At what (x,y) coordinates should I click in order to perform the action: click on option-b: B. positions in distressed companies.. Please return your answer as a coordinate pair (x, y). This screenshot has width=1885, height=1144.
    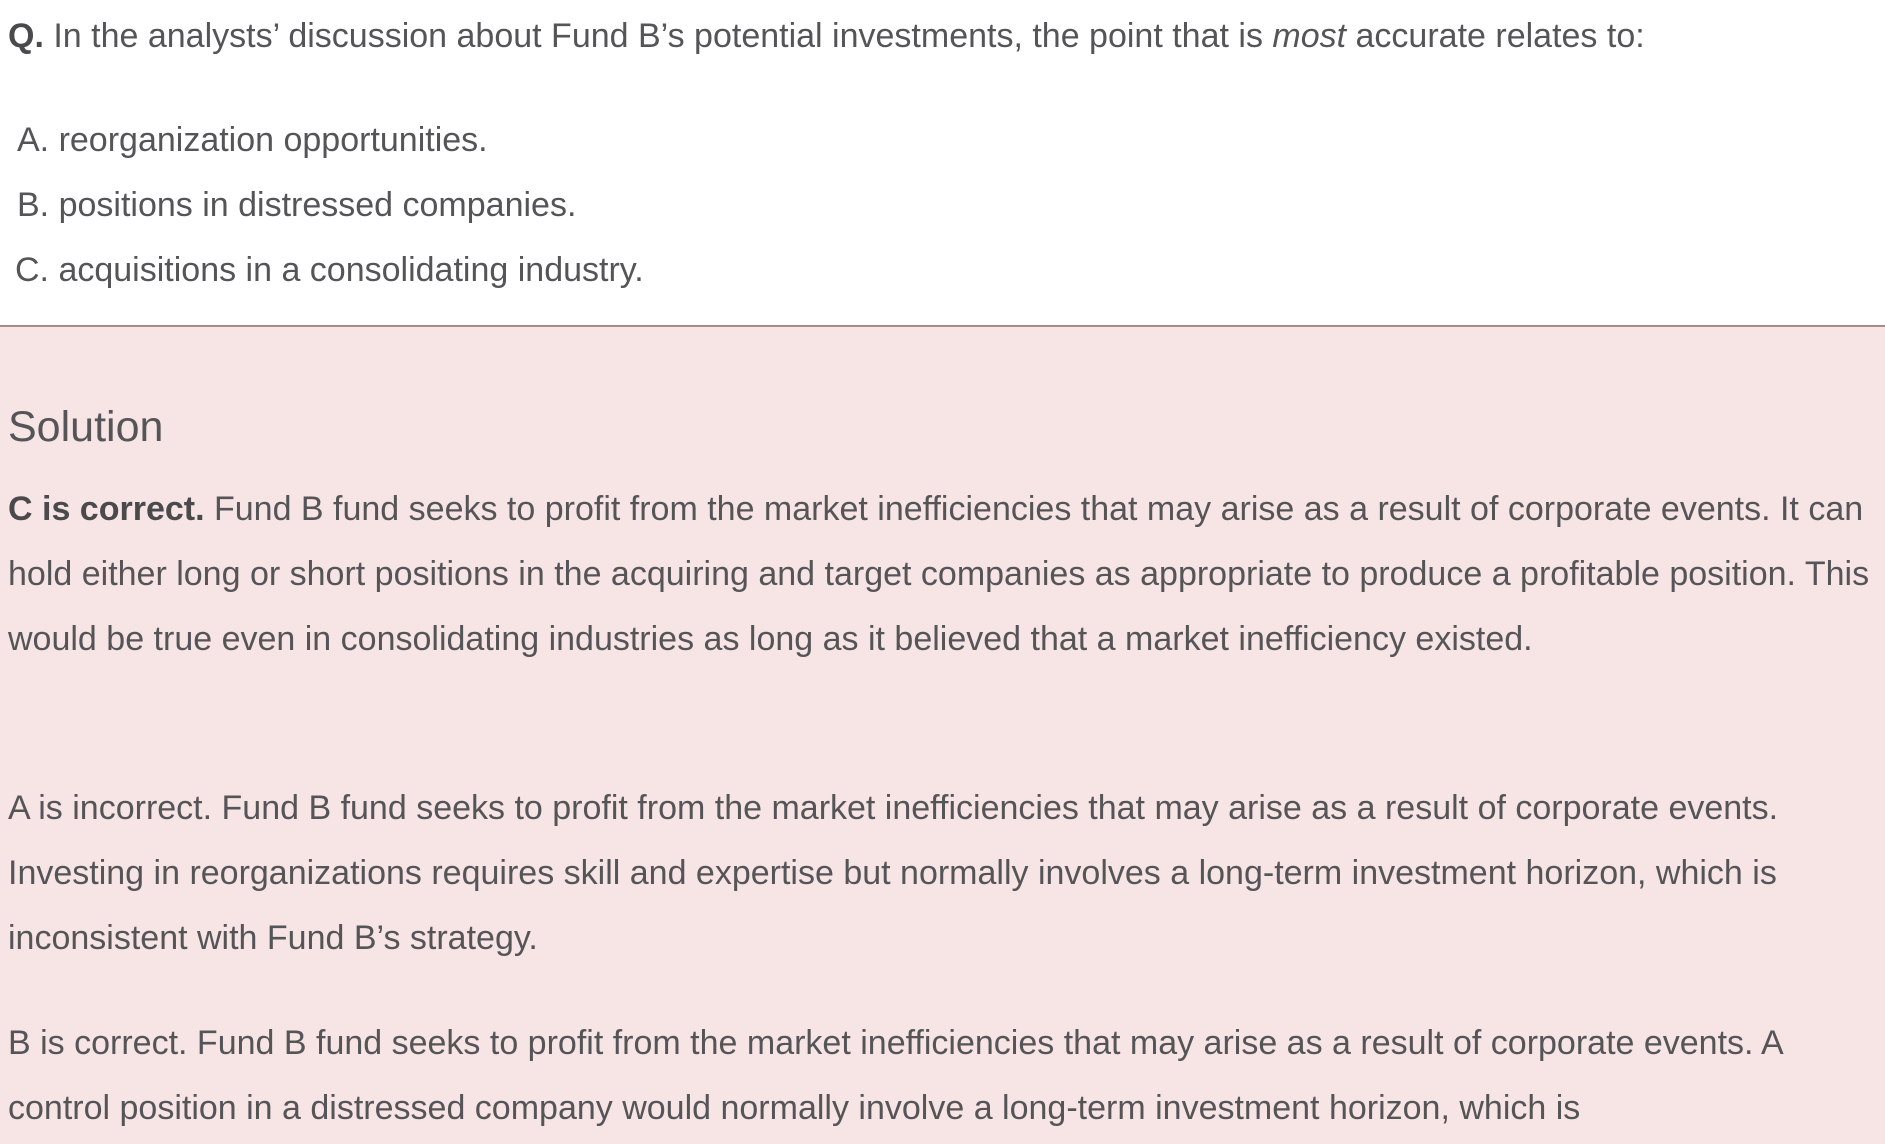
    Looking at the image, I should click on (296, 205).